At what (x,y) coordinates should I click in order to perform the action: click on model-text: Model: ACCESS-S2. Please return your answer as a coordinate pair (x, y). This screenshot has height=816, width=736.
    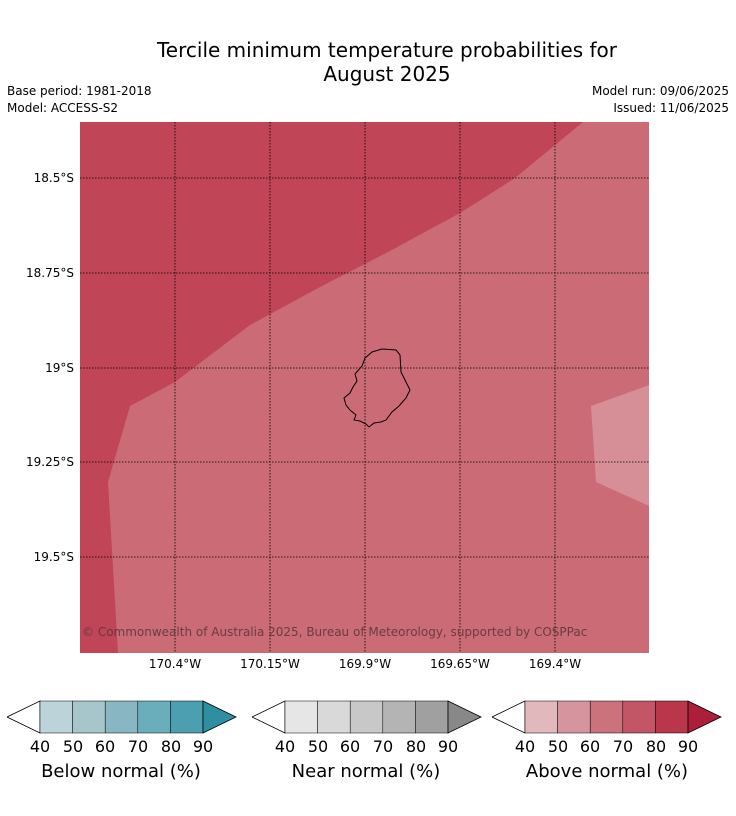
    Looking at the image, I should click on (63, 108).